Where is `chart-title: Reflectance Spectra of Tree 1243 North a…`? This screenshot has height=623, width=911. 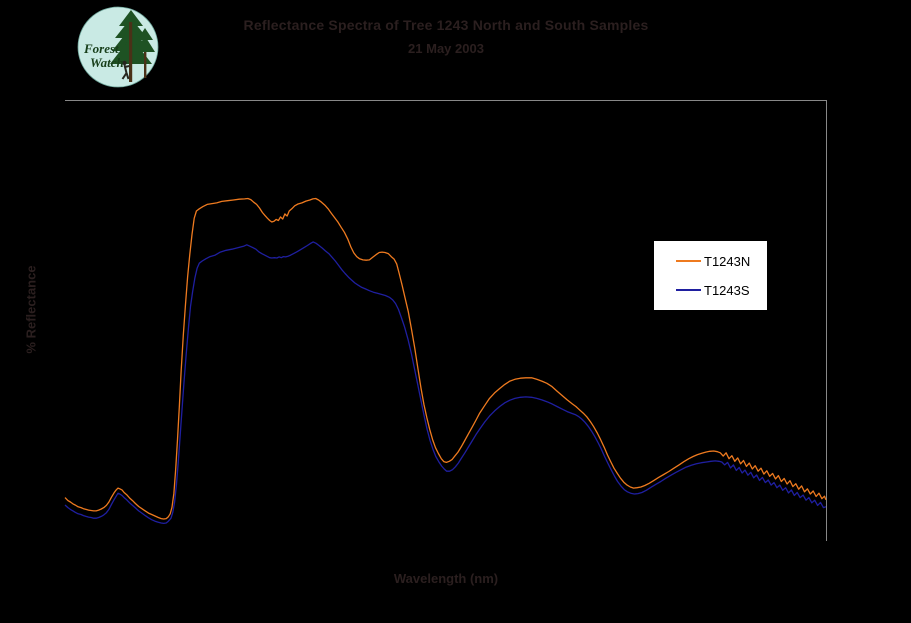 chart-title: Reflectance Spectra of Tree 1243 North a… is located at coordinates (446, 28).